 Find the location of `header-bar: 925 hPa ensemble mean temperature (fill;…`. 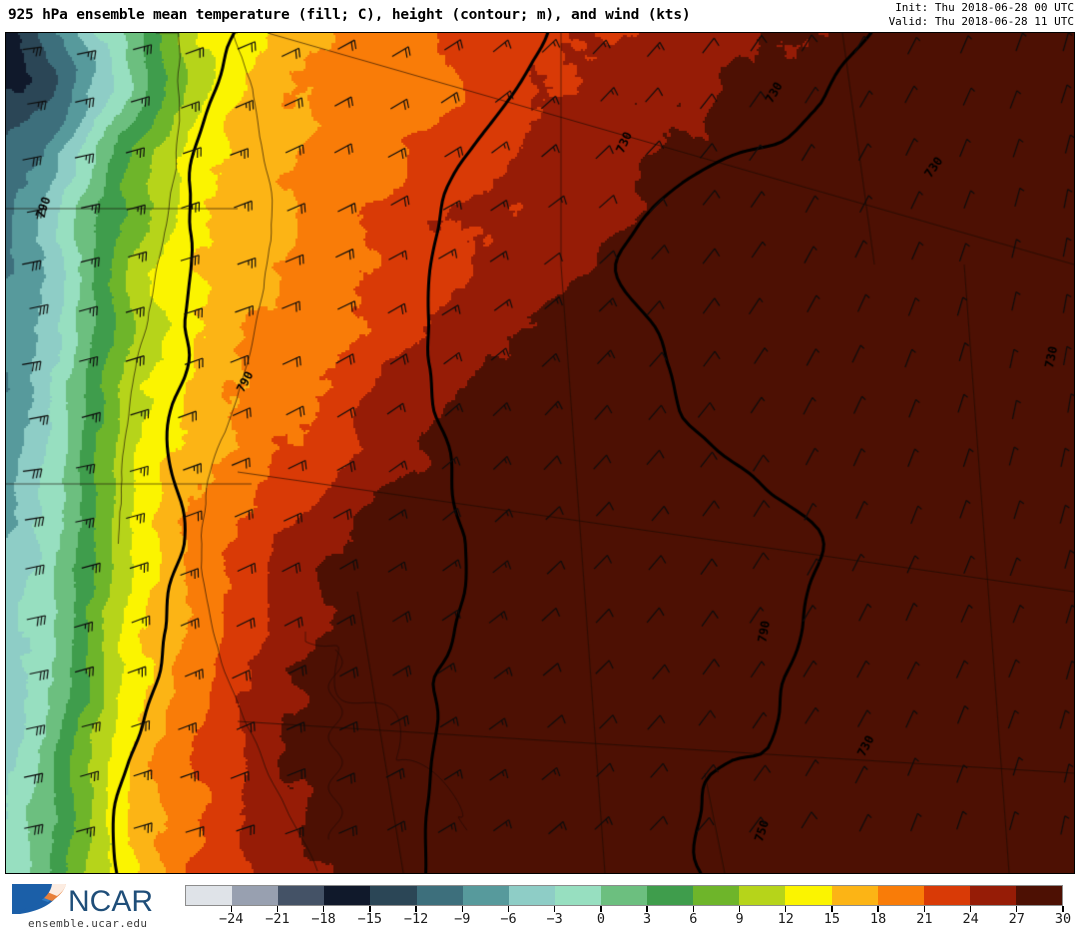

header-bar: 925 hPa ensemble mean temperature (fill;… is located at coordinates (540, 16).